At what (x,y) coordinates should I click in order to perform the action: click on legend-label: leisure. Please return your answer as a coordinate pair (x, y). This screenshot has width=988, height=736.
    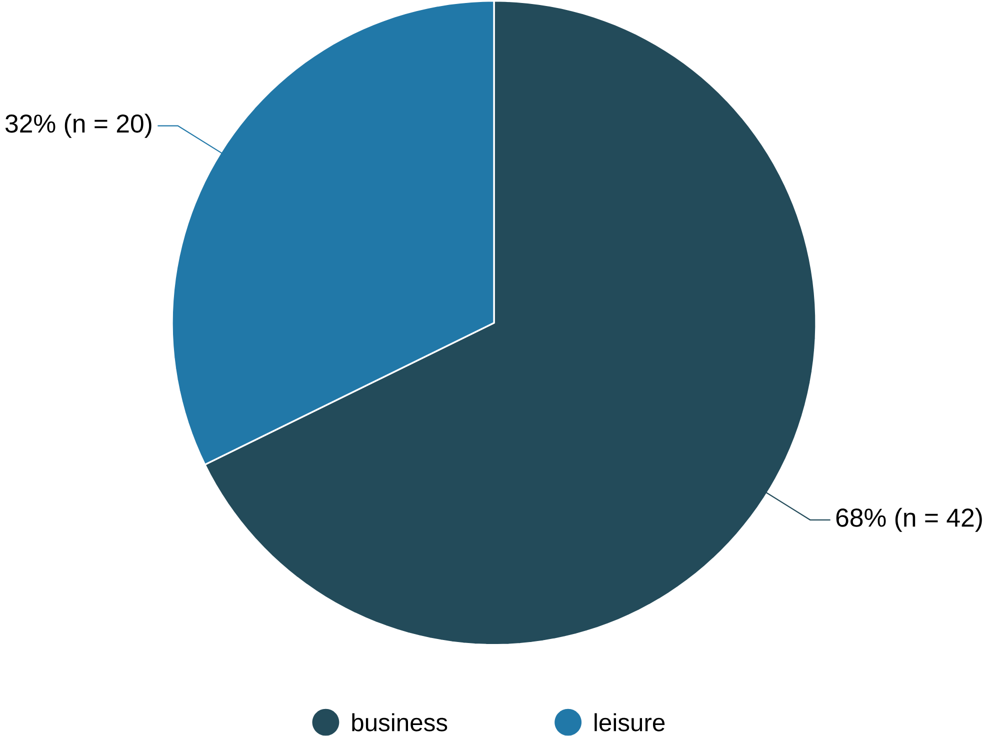
    Looking at the image, I should click on (629, 722).